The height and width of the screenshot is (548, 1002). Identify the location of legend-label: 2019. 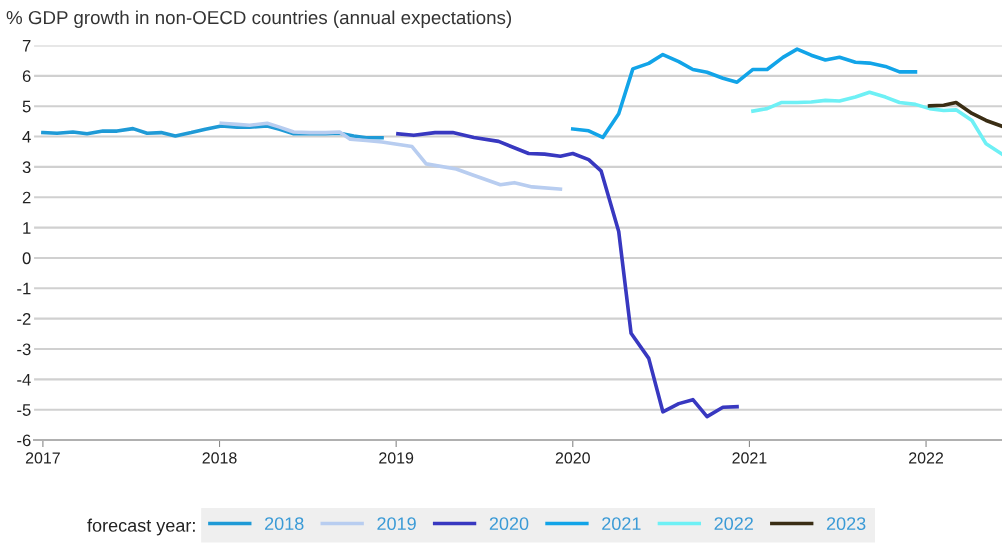
(396, 524).